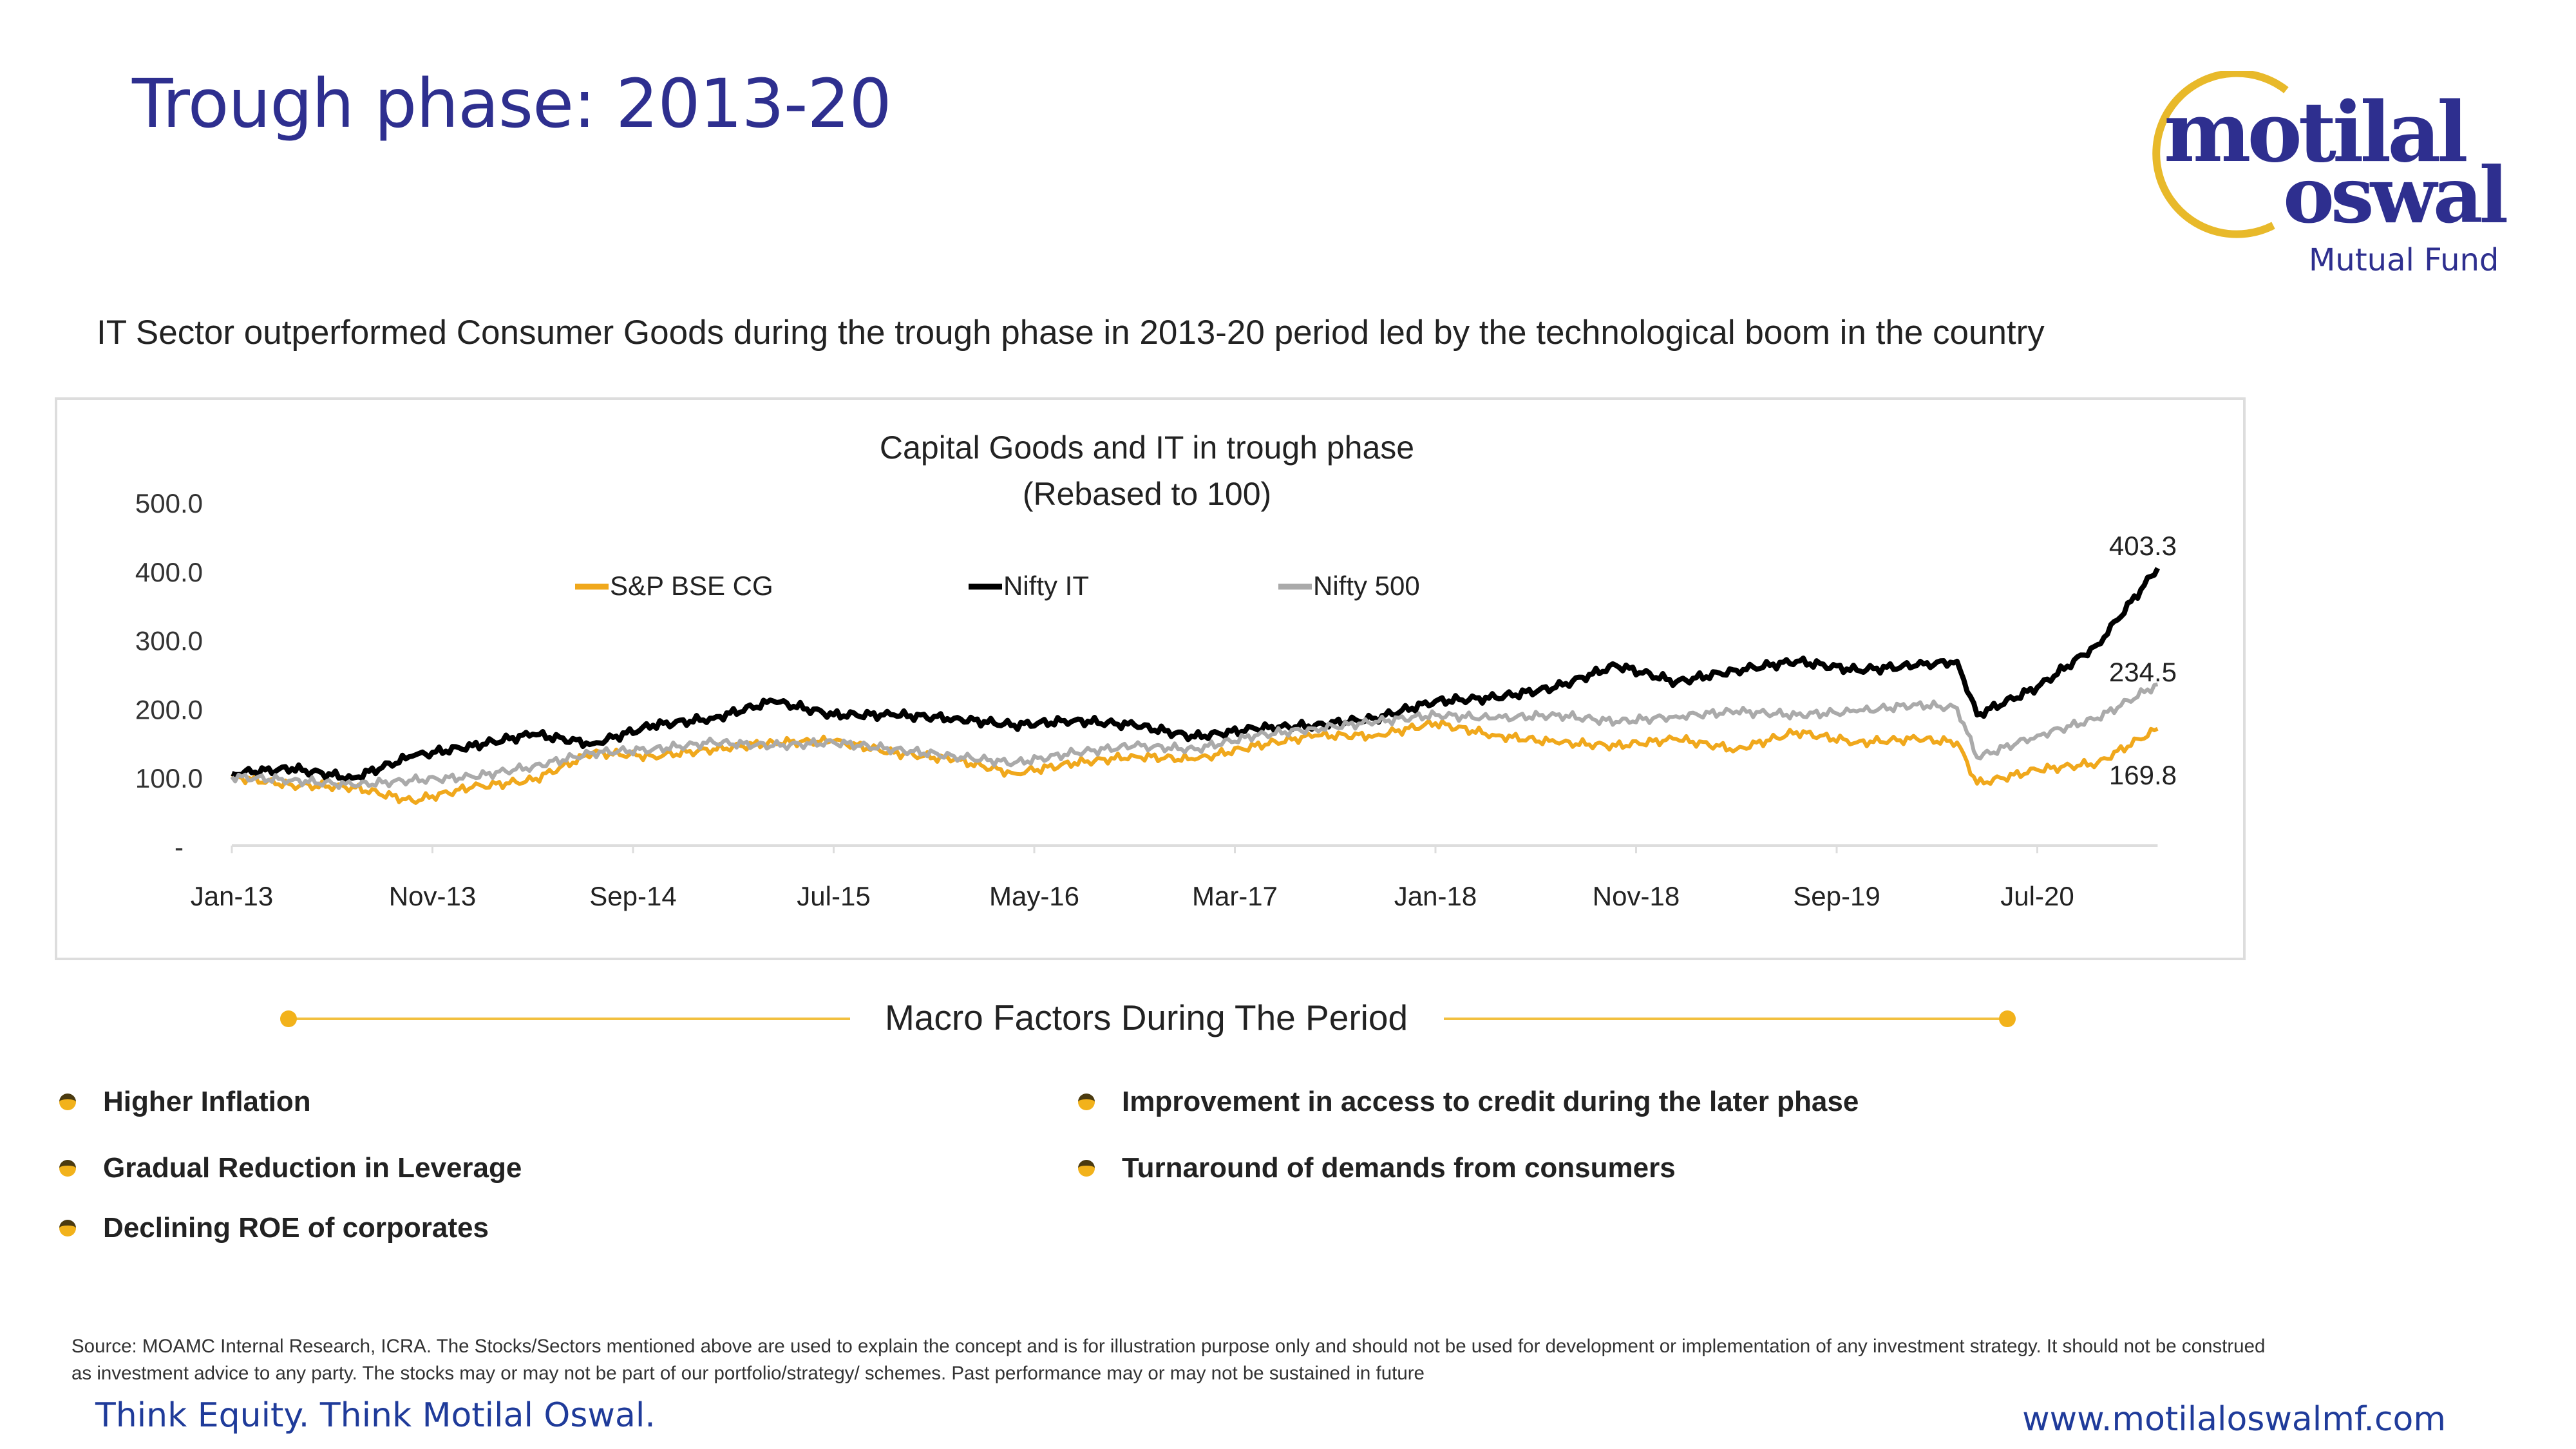 Image resolution: width=2576 pixels, height=1449 pixels. Describe the element at coordinates (1147, 448) in the screenshot. I see `chart-title: Capital Goods and IT in trough phase` at that location.